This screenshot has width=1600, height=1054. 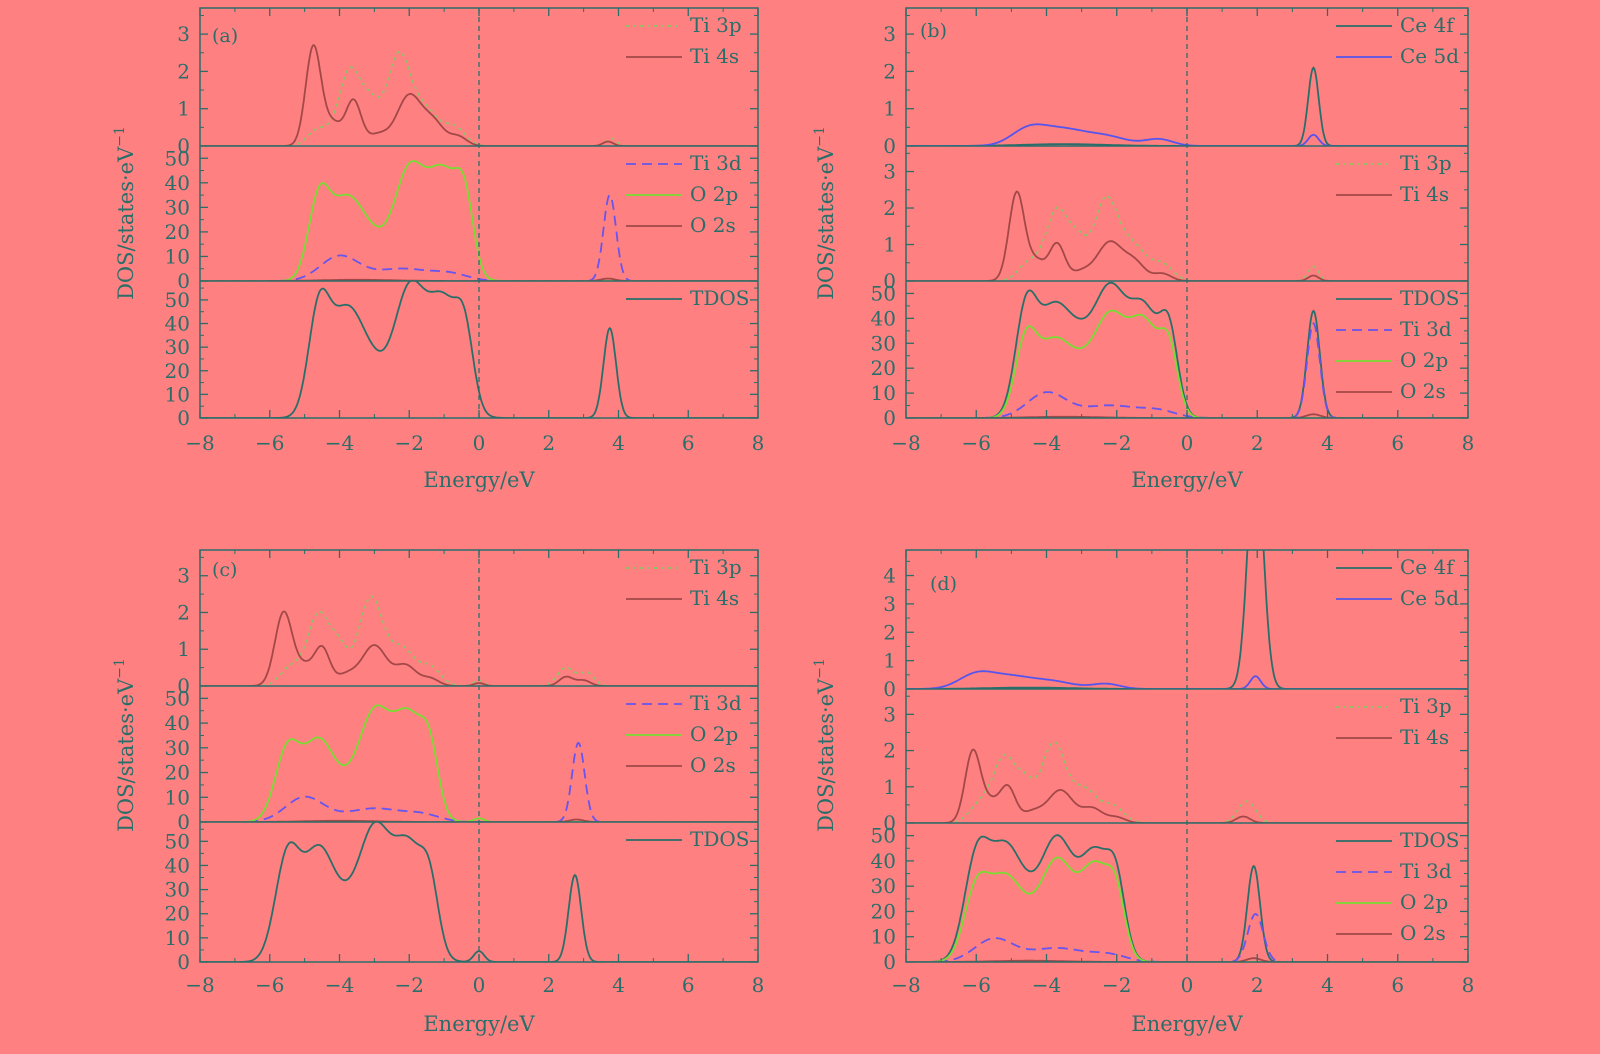 I want to click on y-axis-label-text: DOS/states·eV, so click(x=826, y=223).